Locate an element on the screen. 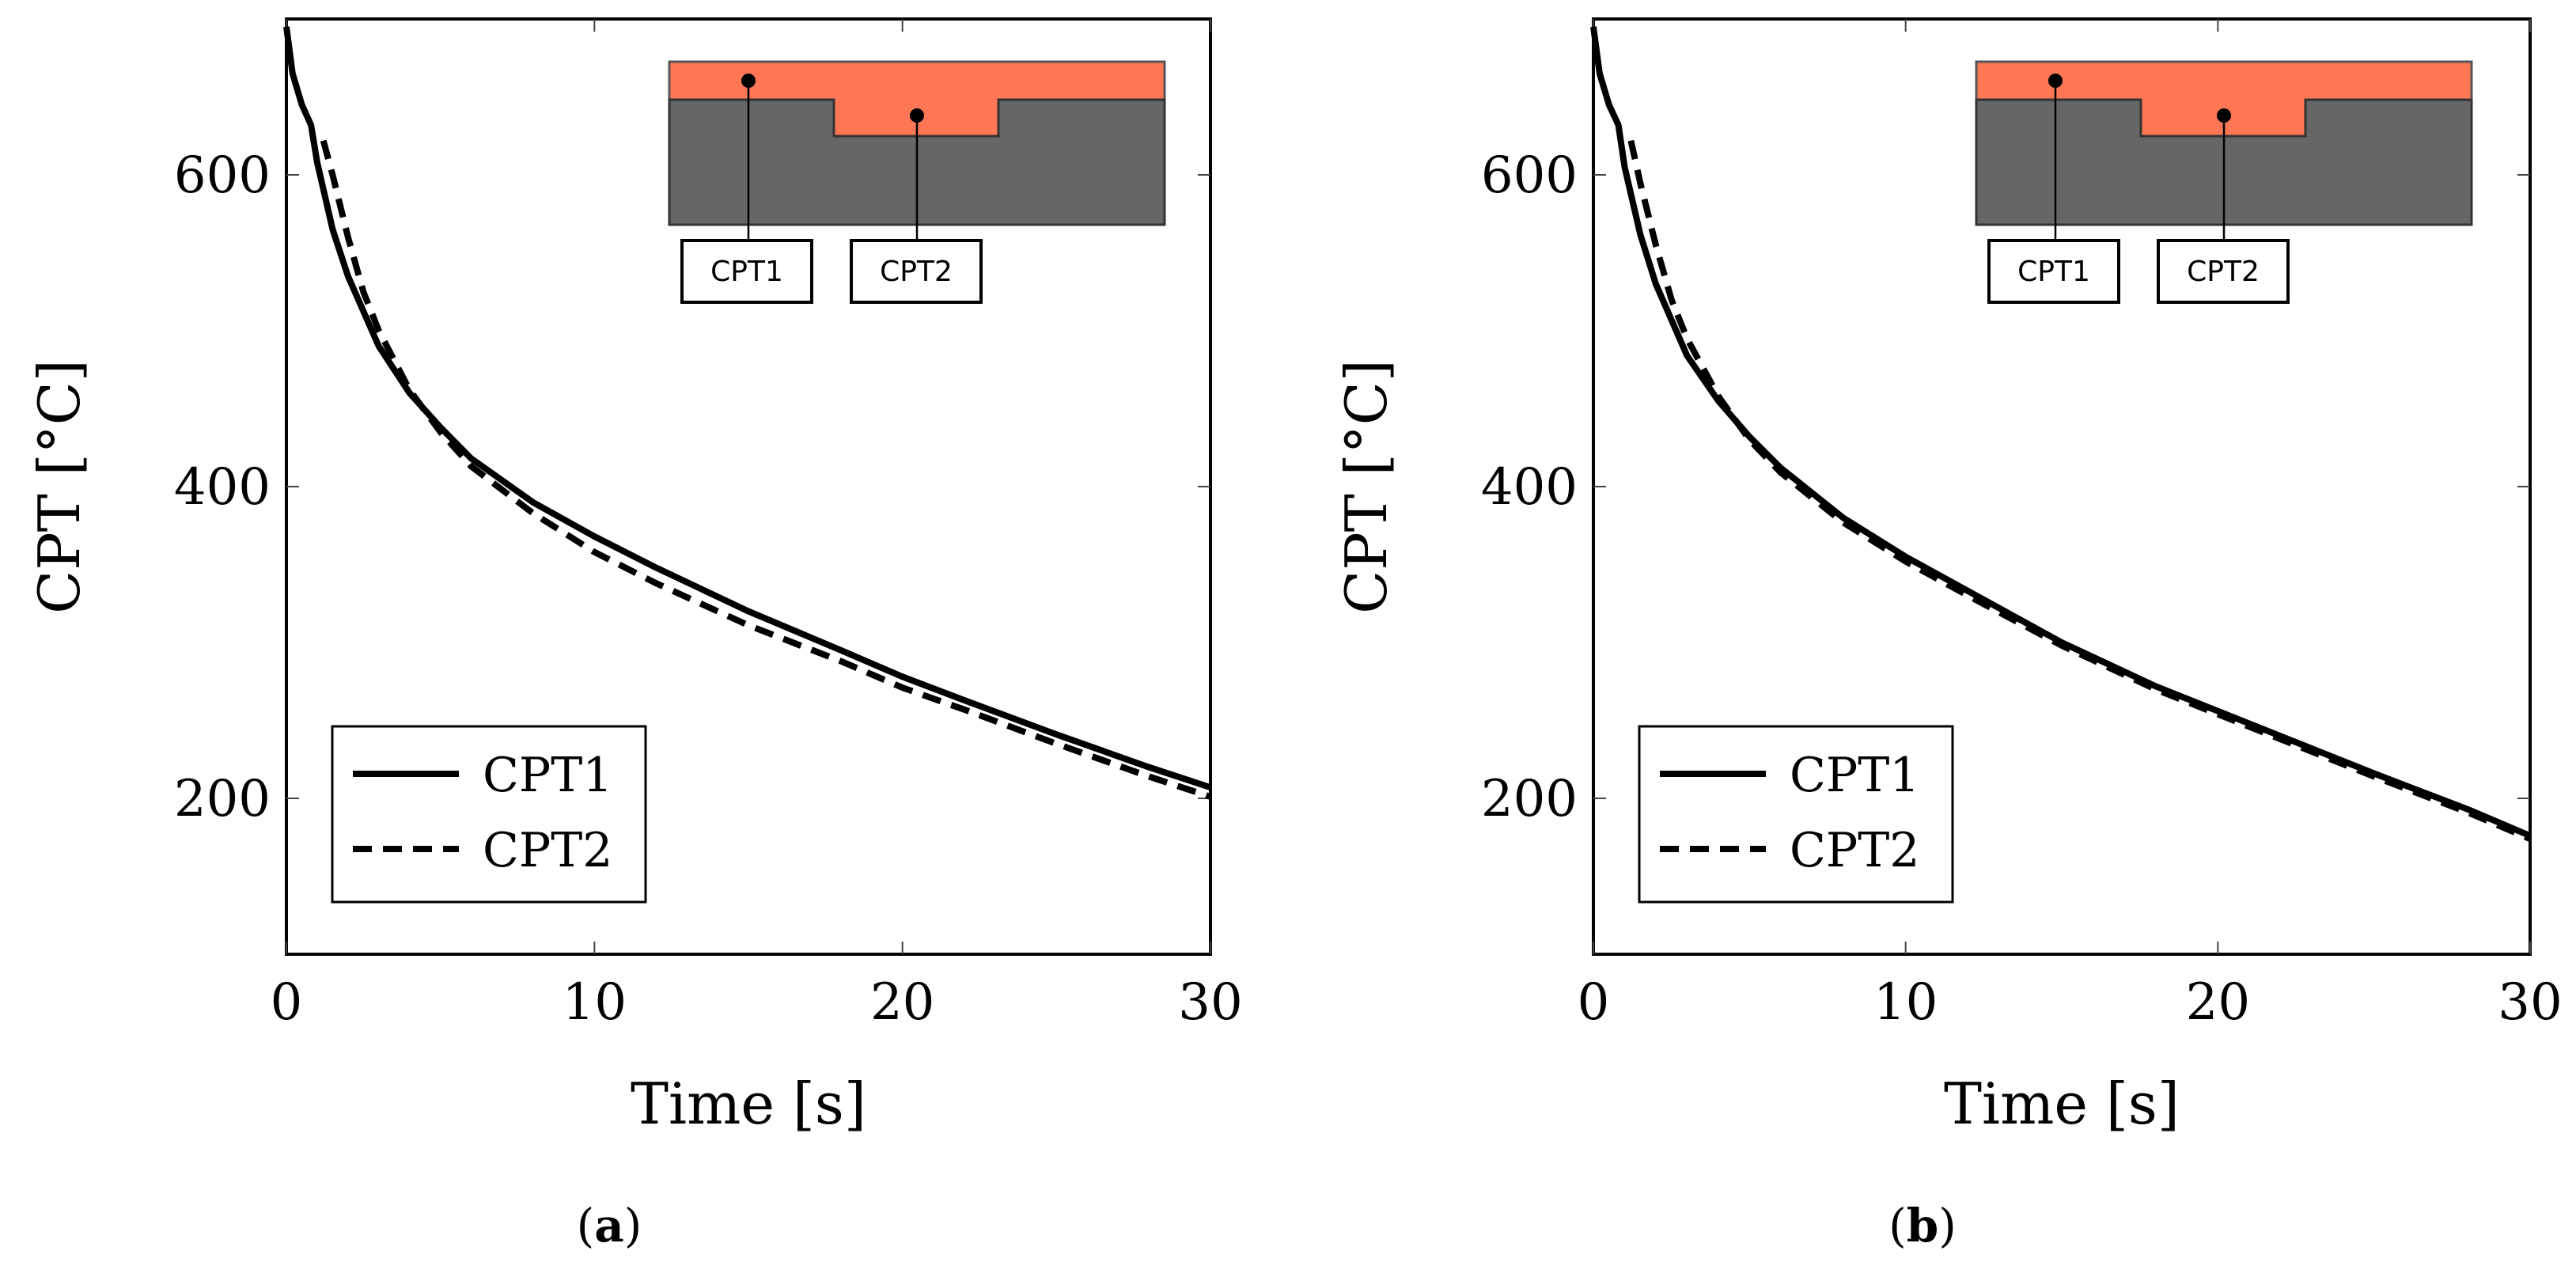 The height and width of the screenshot is (1281, 2576). panel-b-letter: b is located at coordinates (1922, 1226).